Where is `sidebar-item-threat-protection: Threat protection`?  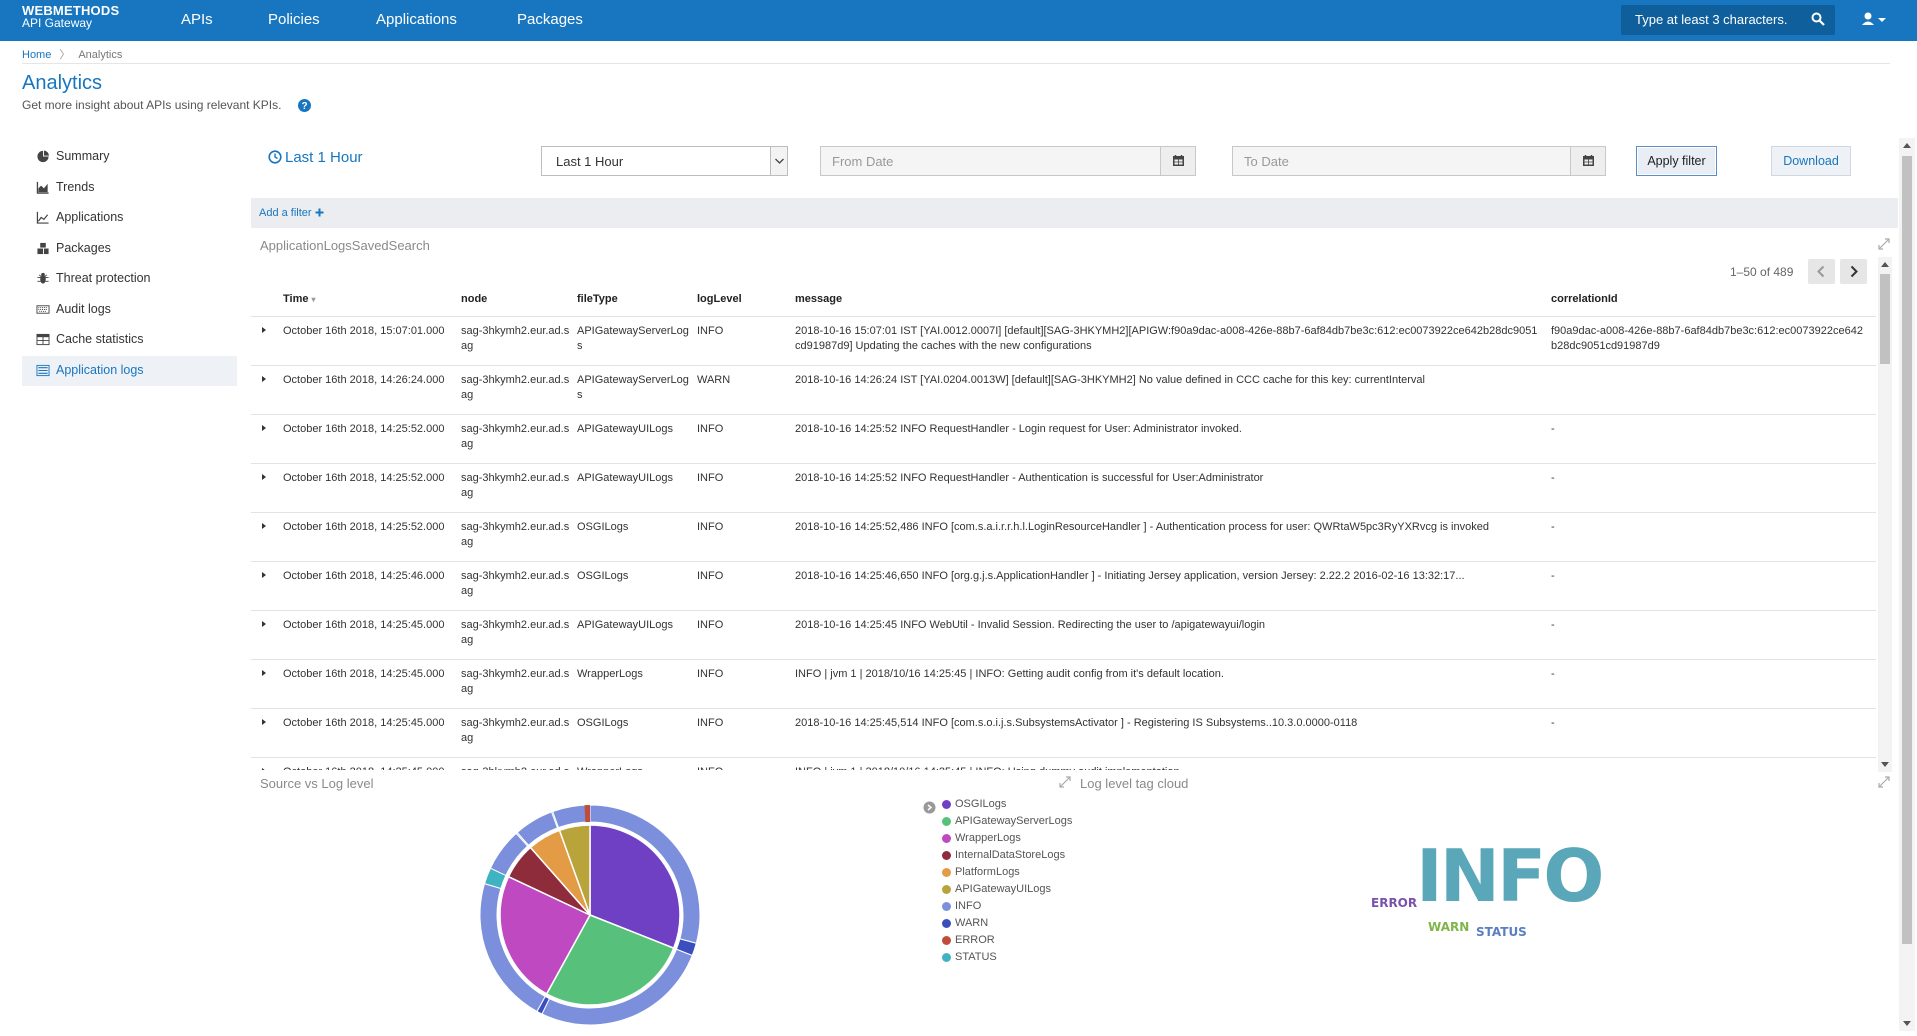 sidebar-item-threat-protection: Threat protection is located at coordinates (129, 279).